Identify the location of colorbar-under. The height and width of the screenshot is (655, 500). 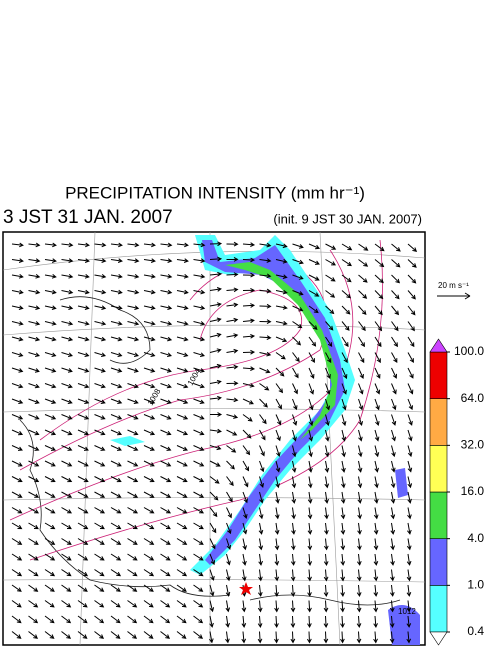
(438, 638).